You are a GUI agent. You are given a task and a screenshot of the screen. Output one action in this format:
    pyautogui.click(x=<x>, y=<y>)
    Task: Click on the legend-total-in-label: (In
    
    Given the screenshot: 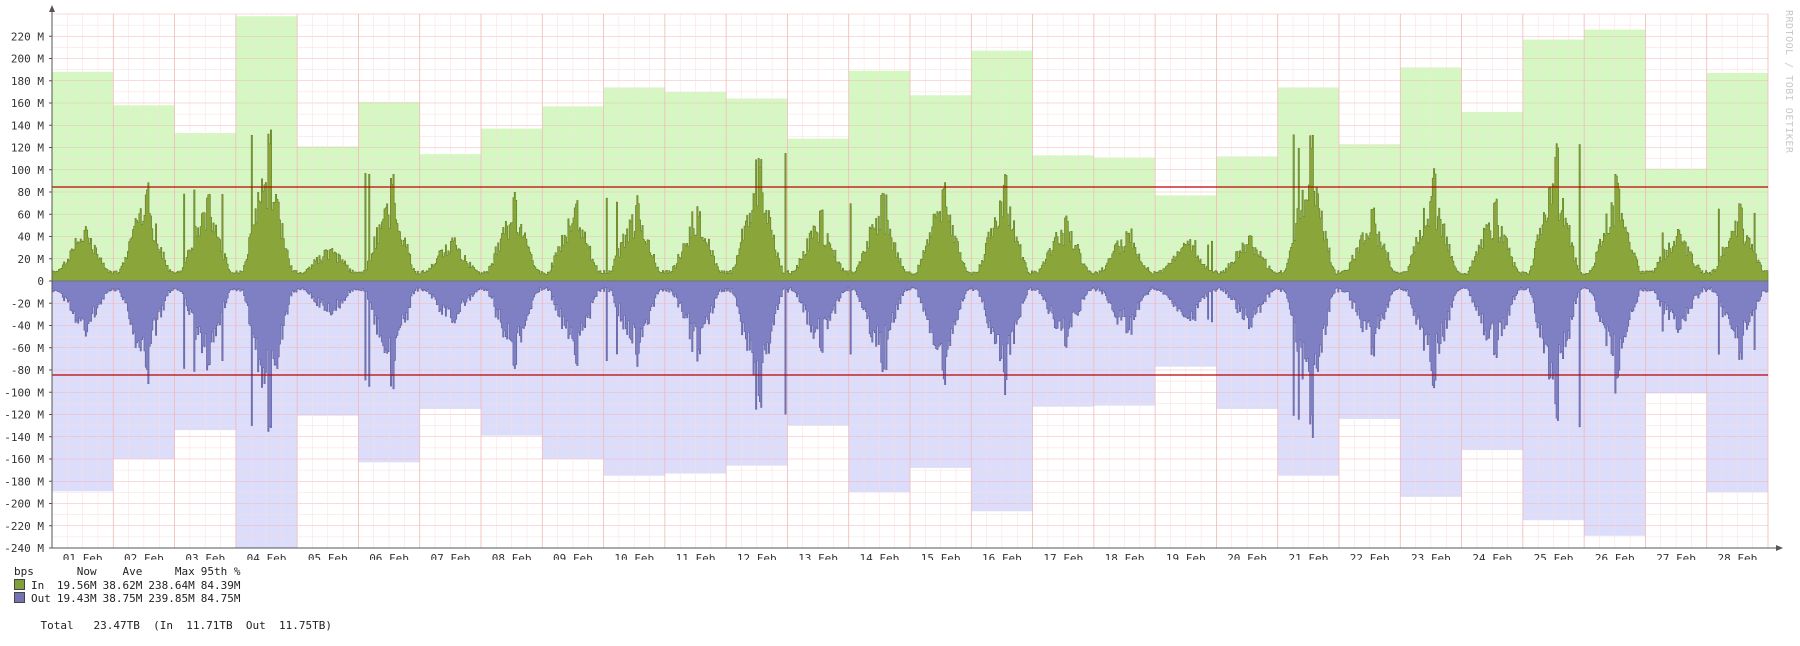 What is the action you would take?
    pyautogui.click(x=163, y=625)
    